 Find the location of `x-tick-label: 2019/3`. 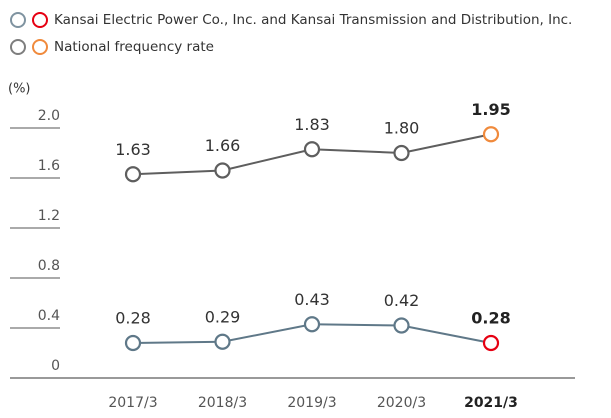

x-tick-label: 2019/3 is located at coordinates (311, 403).